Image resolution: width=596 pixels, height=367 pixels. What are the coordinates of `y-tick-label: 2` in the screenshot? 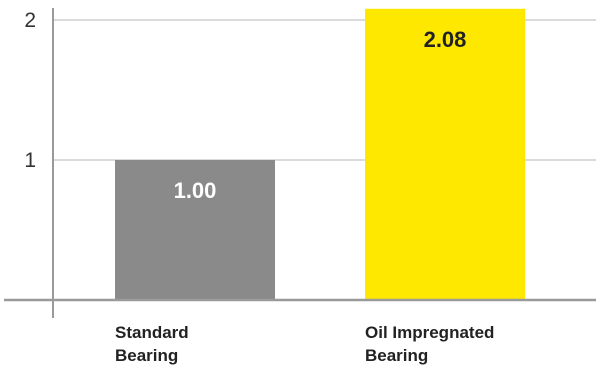 It's located at (30, 20).